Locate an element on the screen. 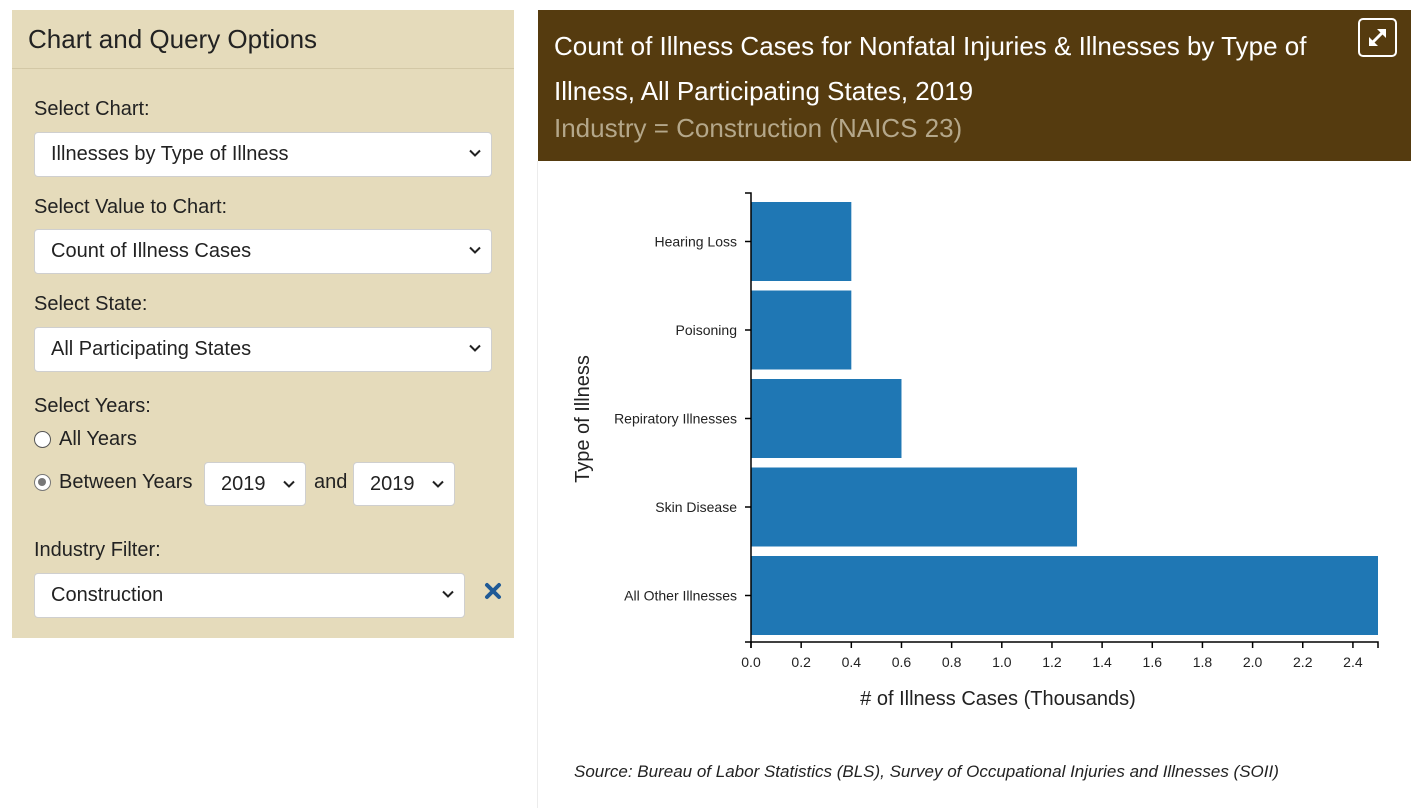 Image resolution: width=1411 pixels, height=808 pixels. expand-button is located at coordinates (1377, 37).